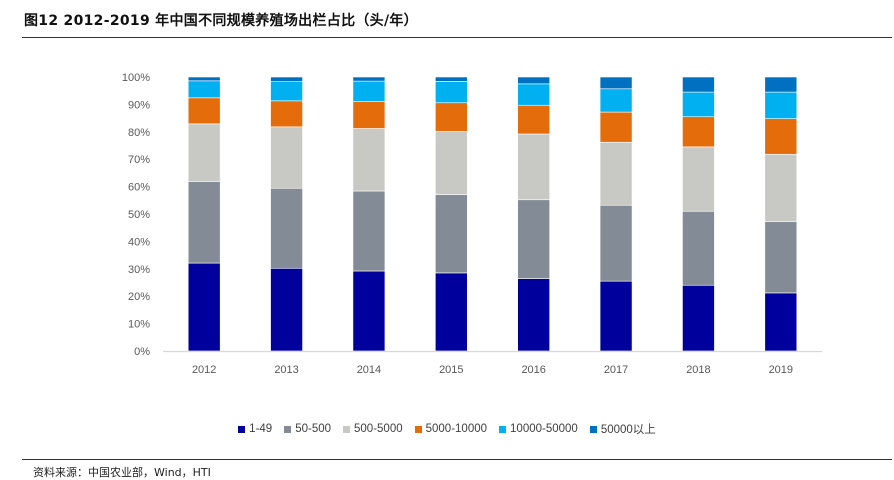  What do you see at coordinates (533, 370) in the screenshot?
I see `x-tick-label: 2016` at bounding box center [533, 370].